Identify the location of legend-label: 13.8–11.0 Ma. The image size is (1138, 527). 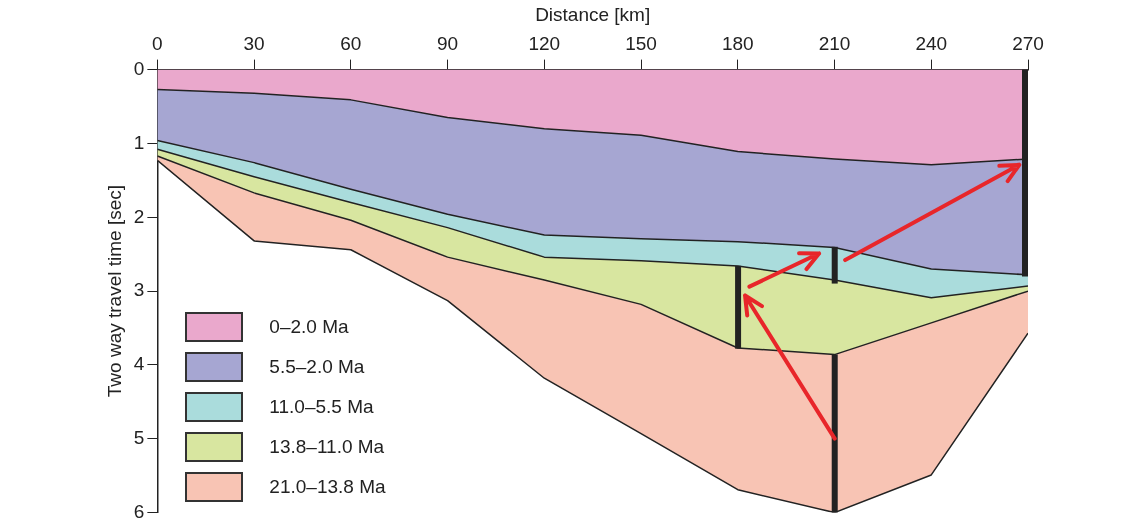
(327, 446).